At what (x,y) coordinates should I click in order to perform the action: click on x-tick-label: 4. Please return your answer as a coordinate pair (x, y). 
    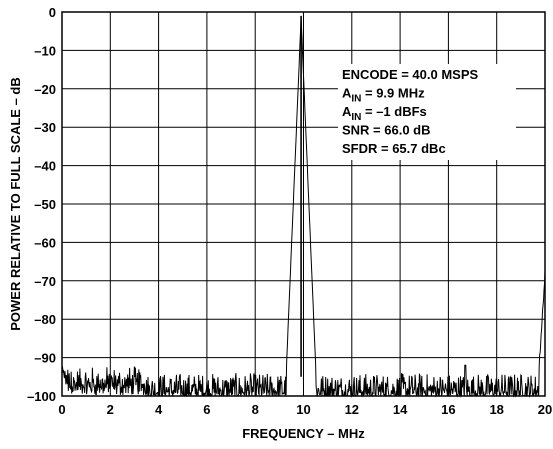
    Looking at the image, I should click on (159, 409).